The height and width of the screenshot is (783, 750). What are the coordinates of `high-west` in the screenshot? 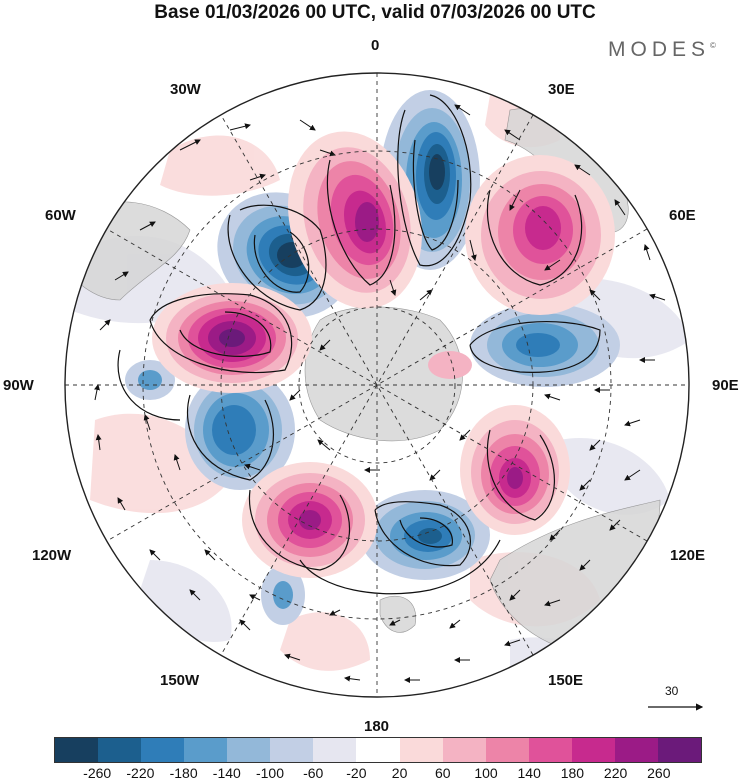 It's located at (232, 338).